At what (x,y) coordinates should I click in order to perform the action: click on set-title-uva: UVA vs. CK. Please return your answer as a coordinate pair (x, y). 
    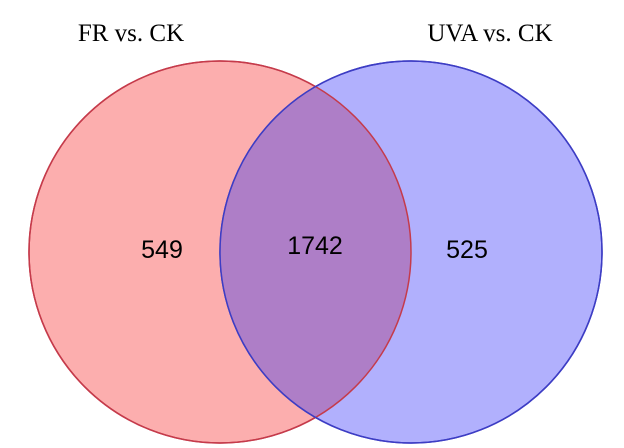
    Looking at the image, I should click on (489, 33).